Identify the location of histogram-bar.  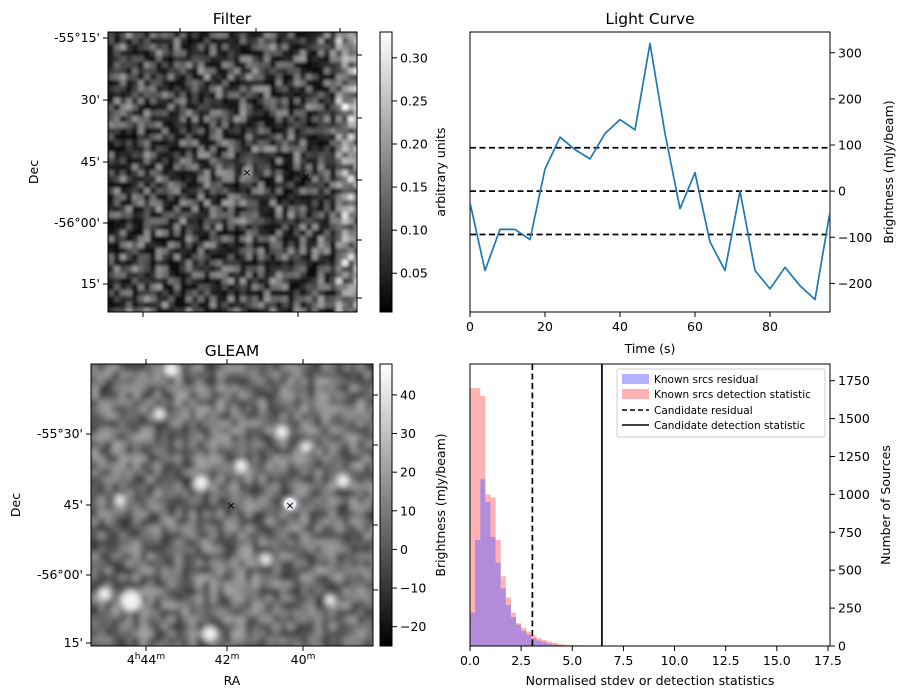
(513, 631).